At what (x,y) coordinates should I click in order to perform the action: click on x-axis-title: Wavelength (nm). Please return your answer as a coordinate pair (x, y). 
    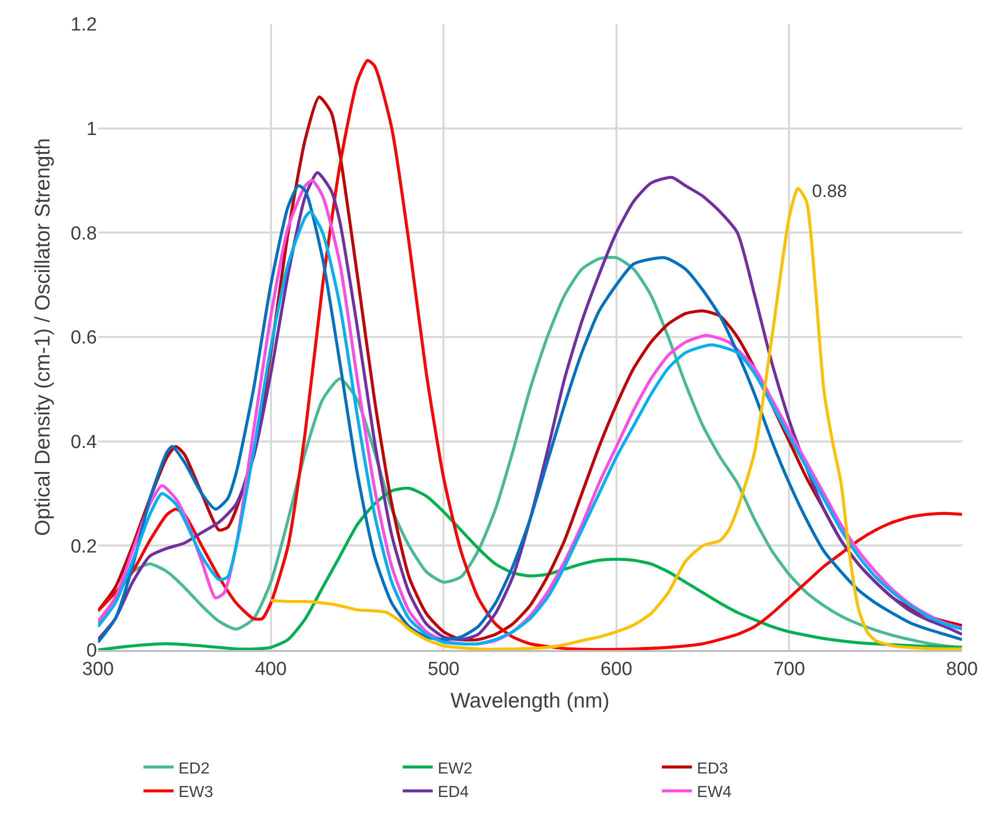
    Looking at the image, I should click on (530, 701).